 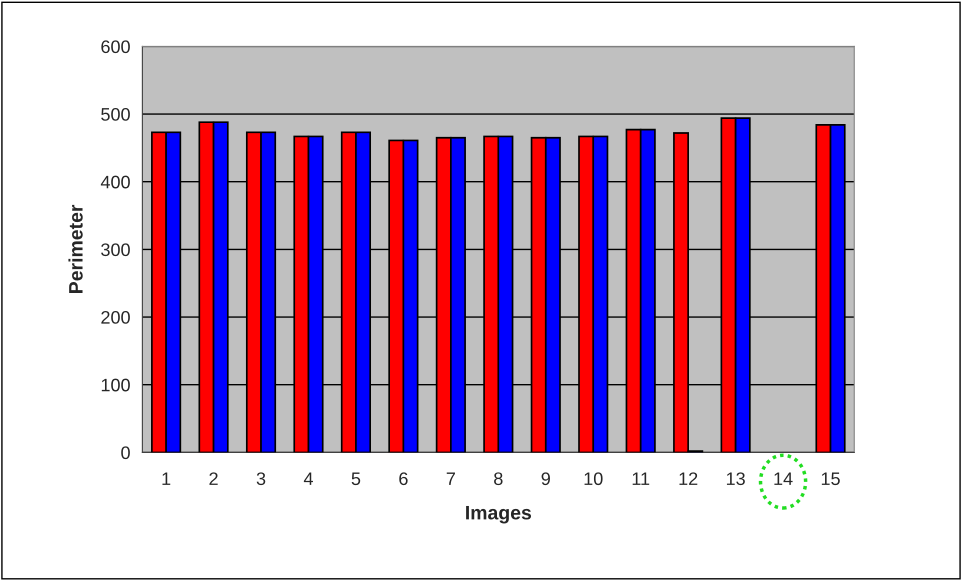 I want to click on y-tick-label: 500, so click(x=115, y=114).